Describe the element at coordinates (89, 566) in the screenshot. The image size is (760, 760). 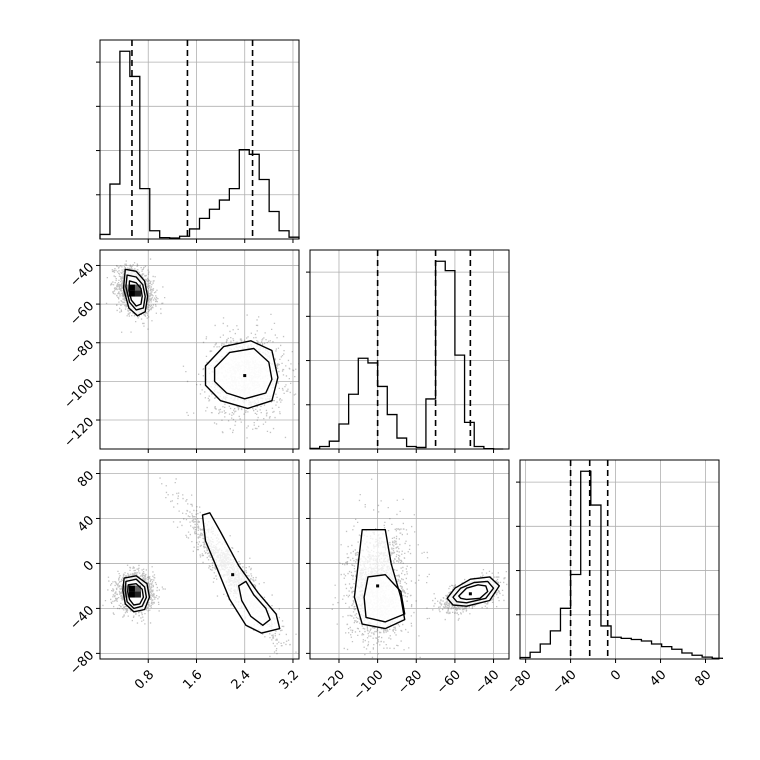
I see `y-tick-label: 0` at that location.